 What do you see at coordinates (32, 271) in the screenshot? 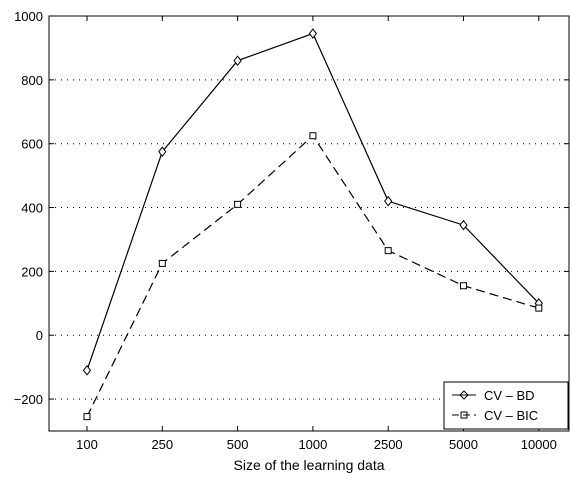
I see `y-tick-label: 200` at bounding box center [32, 271].